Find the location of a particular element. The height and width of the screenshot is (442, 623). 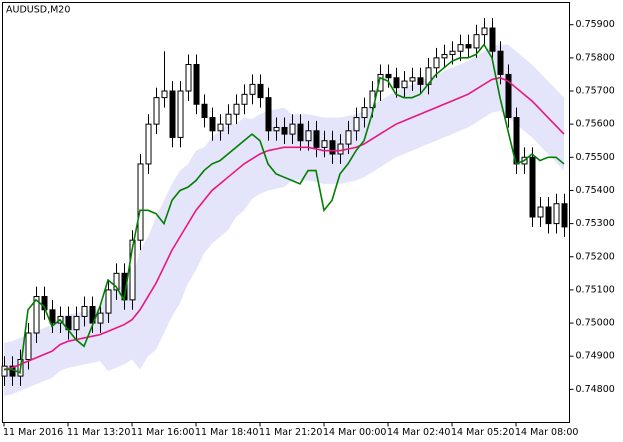

y-tick-label: 0.75200 is located at coordinates (595, 256).